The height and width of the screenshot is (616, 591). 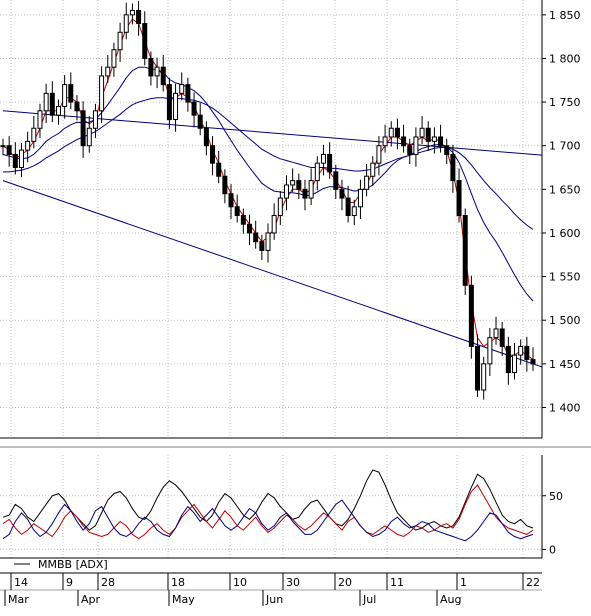 I want to click on adx-tick-label: 0, so click(x=552, y=549).